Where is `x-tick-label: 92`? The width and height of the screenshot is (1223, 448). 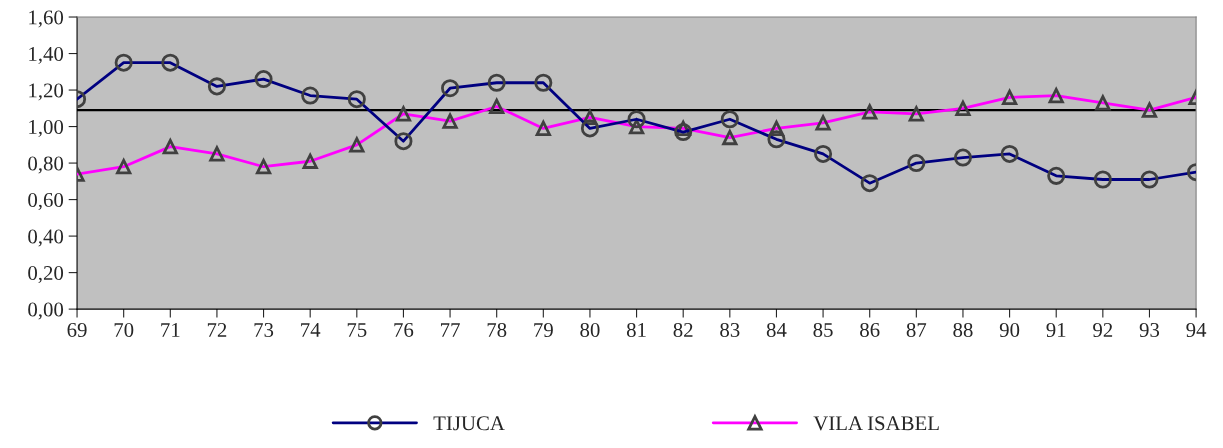 x-tick-label: 92 is located at coordinates (1103, 329).